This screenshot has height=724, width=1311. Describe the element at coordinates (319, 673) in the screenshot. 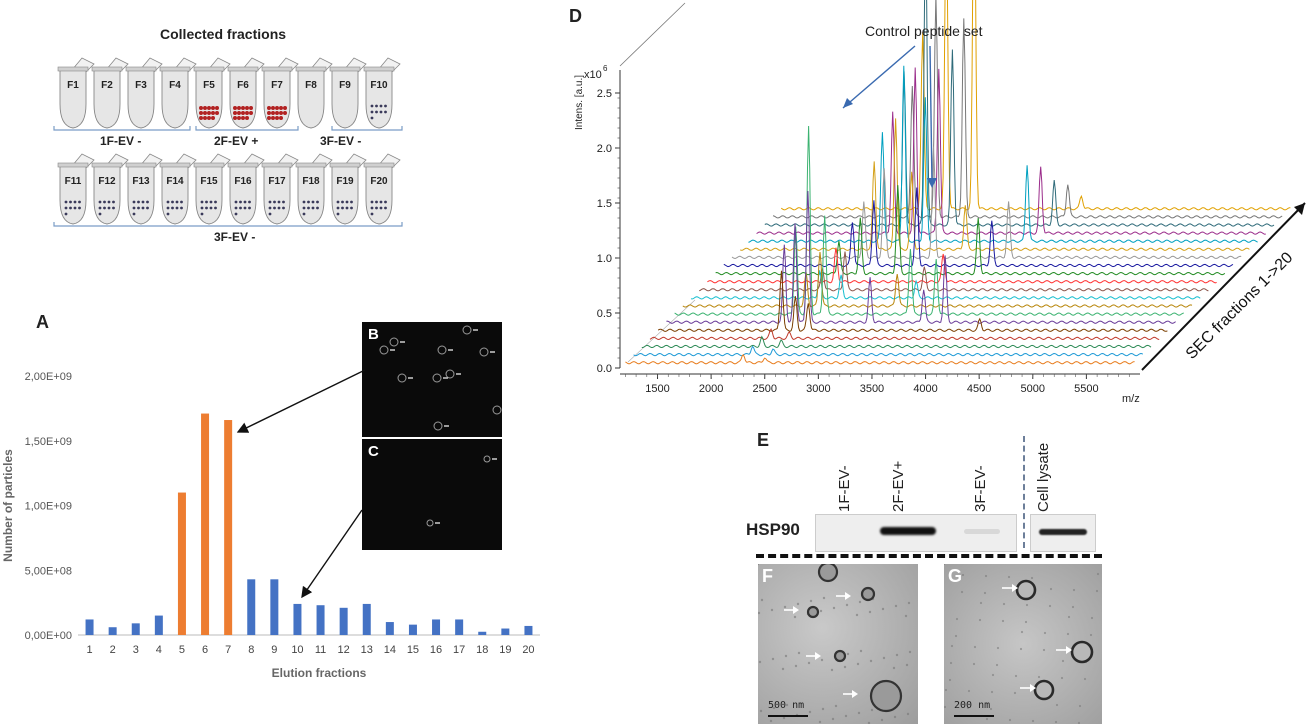

I see `x-axis-title: Elution fractions` at that location.